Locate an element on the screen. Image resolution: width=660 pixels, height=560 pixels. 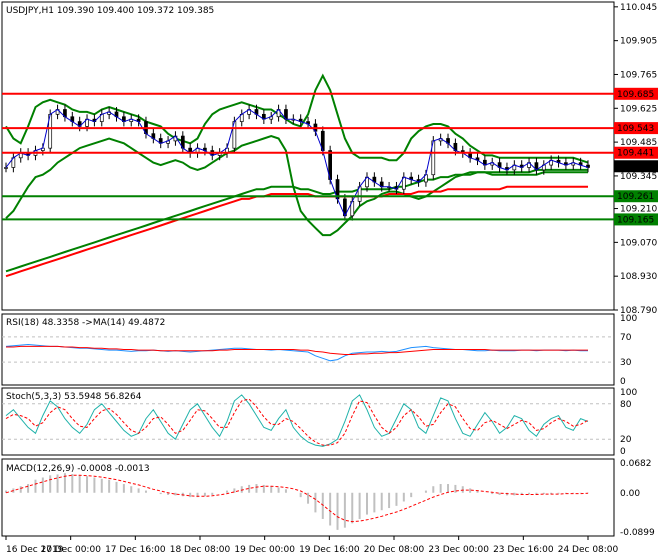
oscillator-y-tick-label: 70 is located at coordinates (626, 338).